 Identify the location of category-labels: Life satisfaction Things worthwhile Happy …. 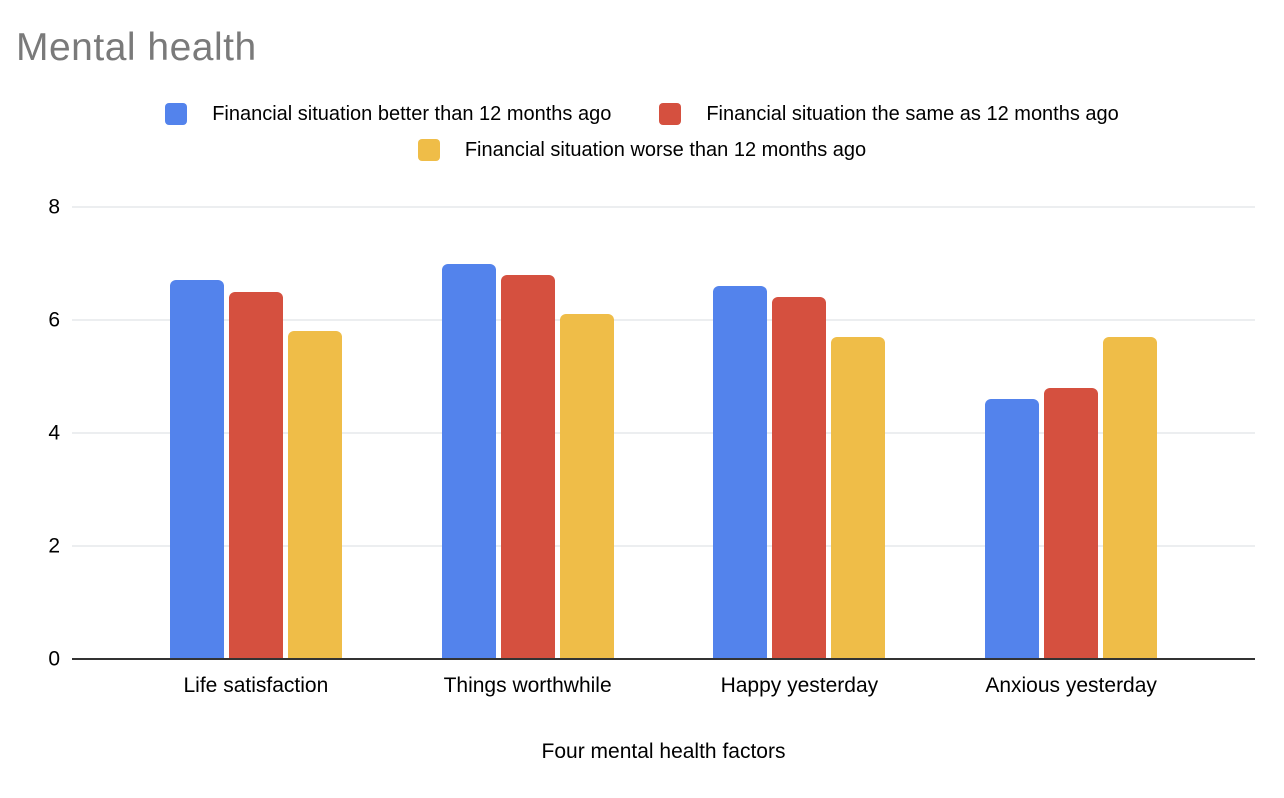
(663, 686).